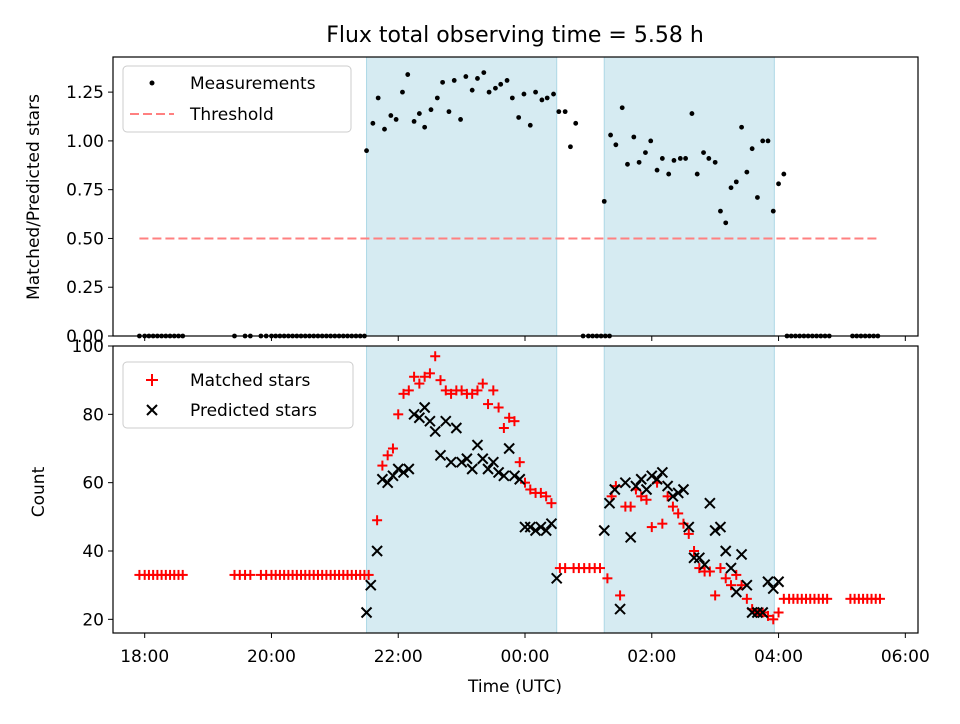 The width and height of the screenshot is (960, 724). Describe the element at coordinates (93, 620) in the screenshot. I see `bottom-y-tick-label: 20` at that location.